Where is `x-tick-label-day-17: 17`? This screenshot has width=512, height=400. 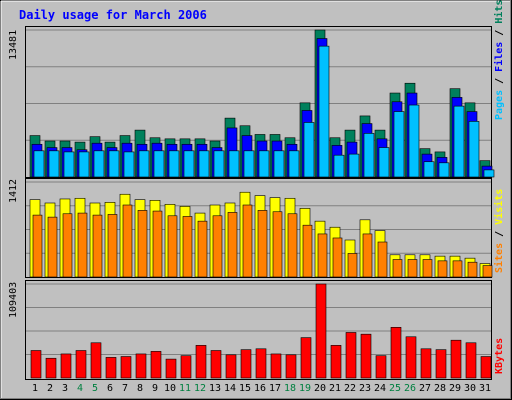
x-tick-label-day-17: 17 is located at coordinates (275, 388).